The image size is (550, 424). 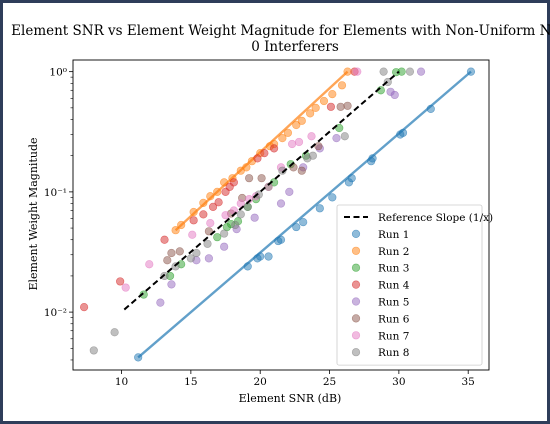 I want to click on legend-label: Run 3, so click(x=393, y=269).